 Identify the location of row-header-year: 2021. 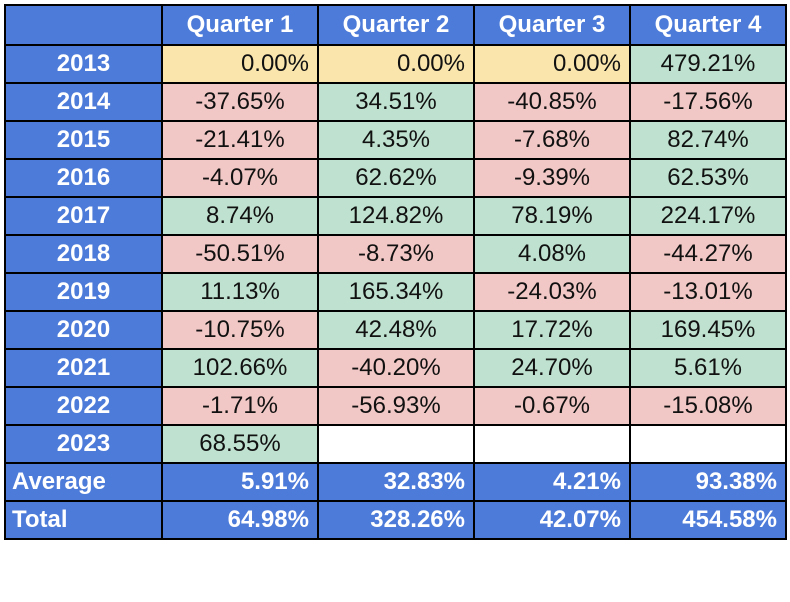
(83, 368).